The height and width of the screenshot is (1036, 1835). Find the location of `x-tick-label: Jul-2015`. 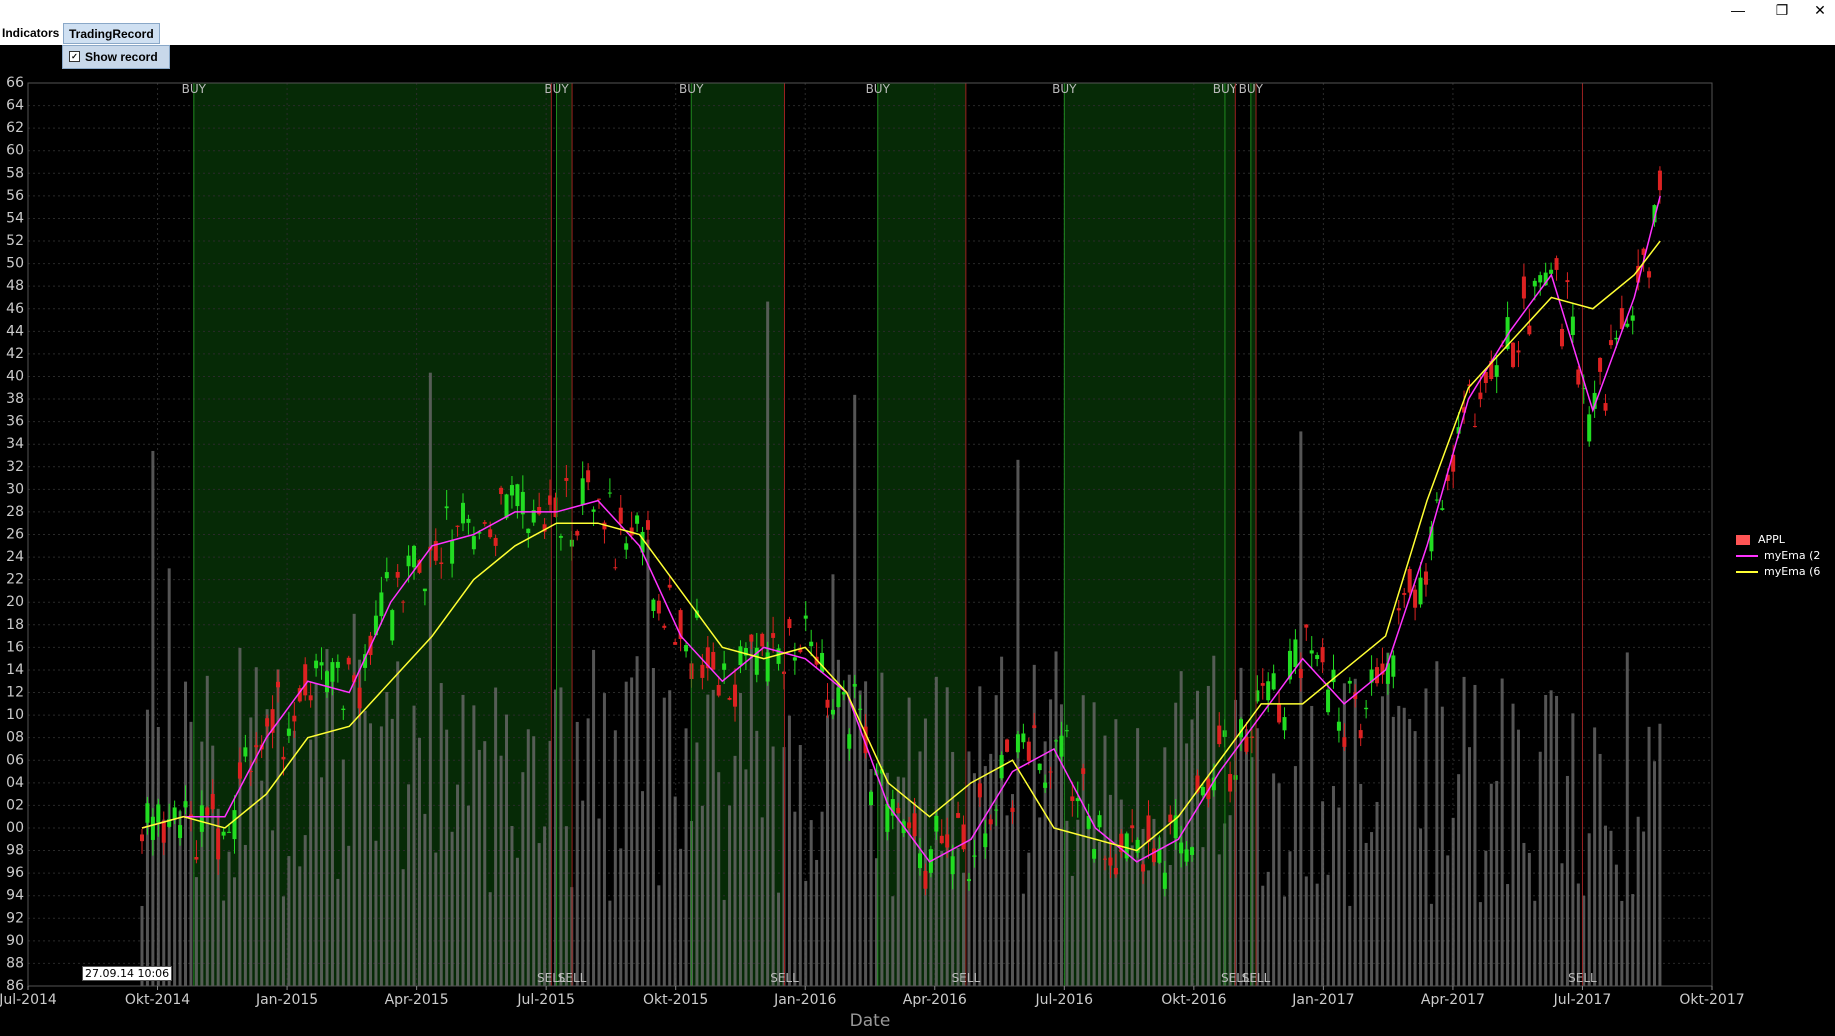

x-tick-label: Jul-2015 is located at coordinates (545, 1000).